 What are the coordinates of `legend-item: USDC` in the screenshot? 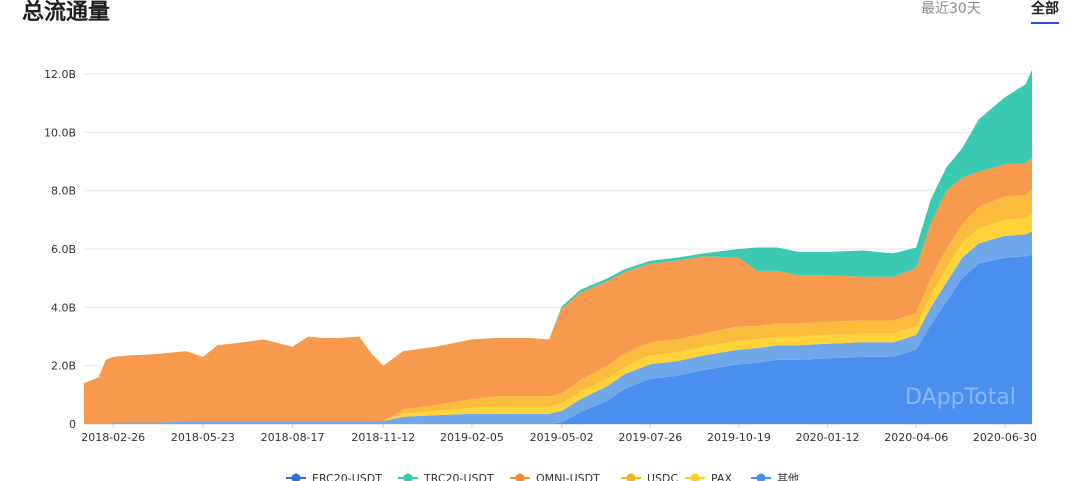 It's located at (650, 476).